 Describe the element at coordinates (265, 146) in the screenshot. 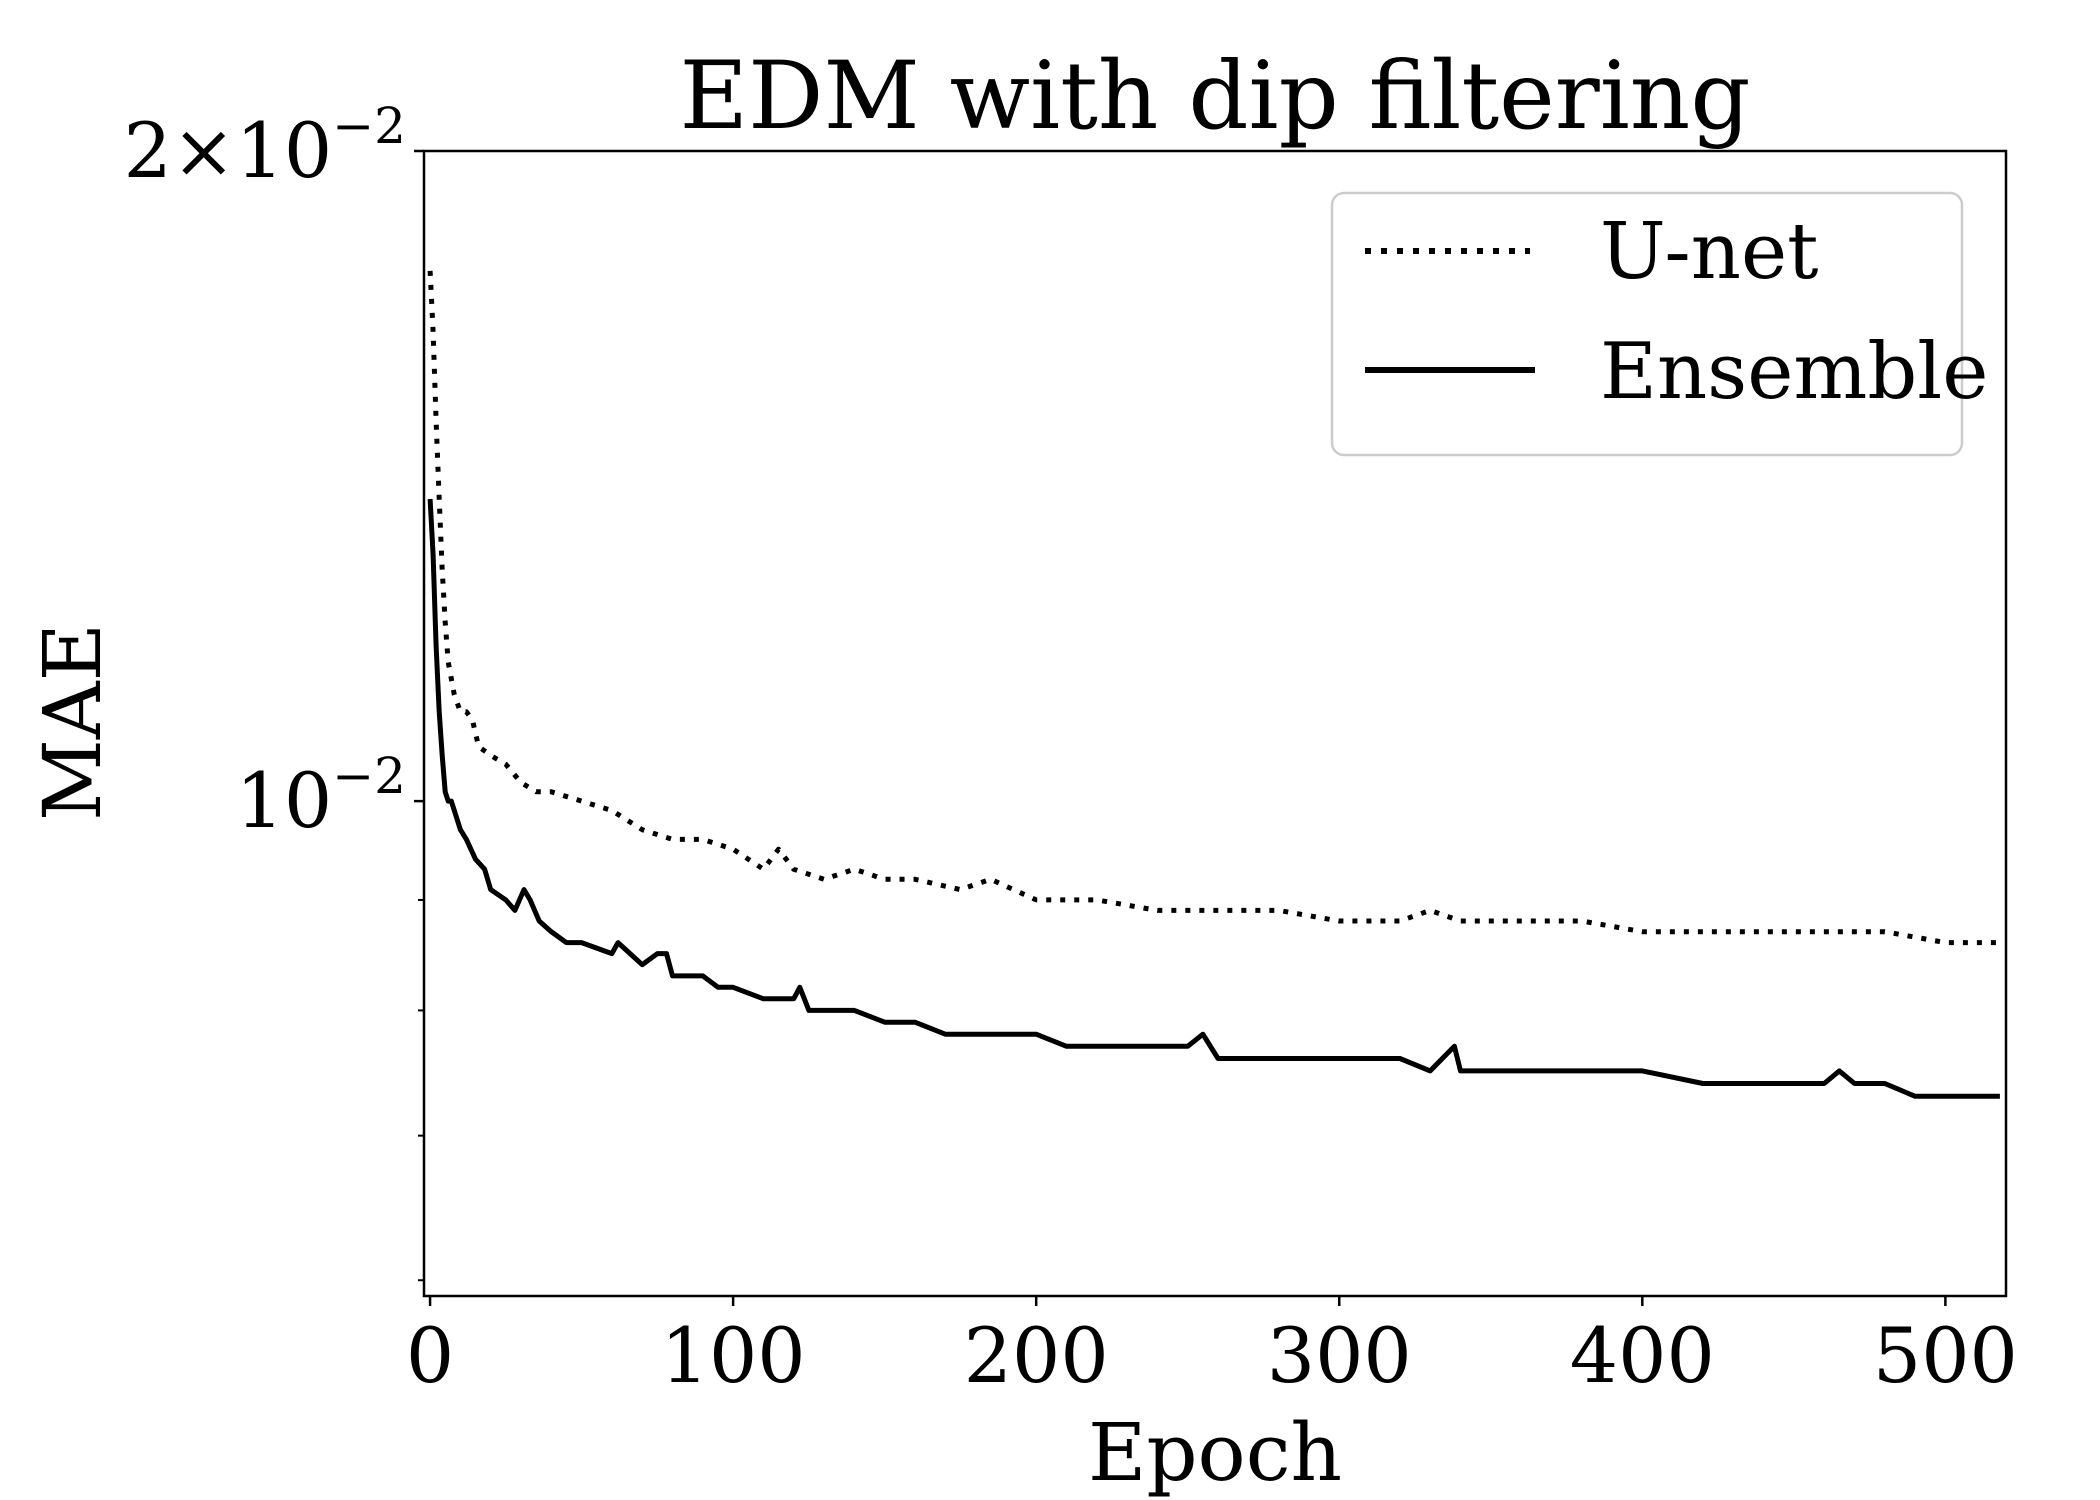

I see `y-tick-label: 2×10⁻²` at that location.